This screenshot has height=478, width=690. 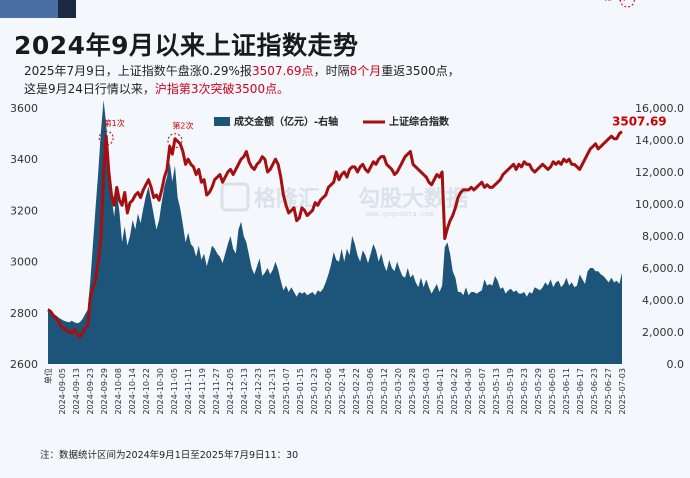 I want to click on x-tick-label: 2025-01-15, so click(x=300, y=391).